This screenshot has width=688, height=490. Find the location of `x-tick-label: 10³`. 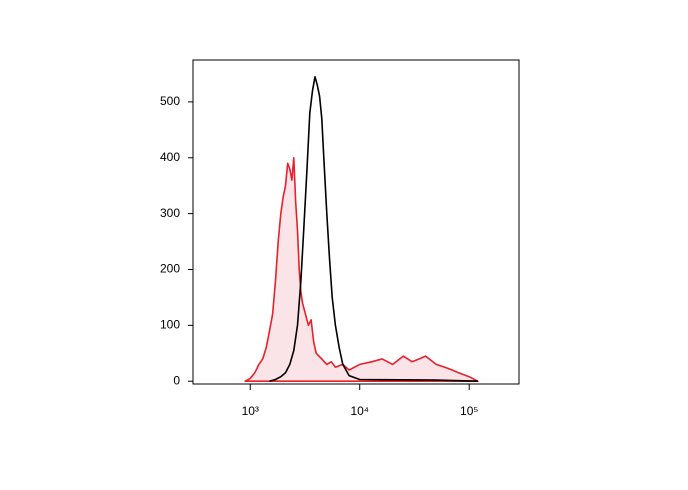

x-tick-label: 10³ is located at coordinates (250, 411).